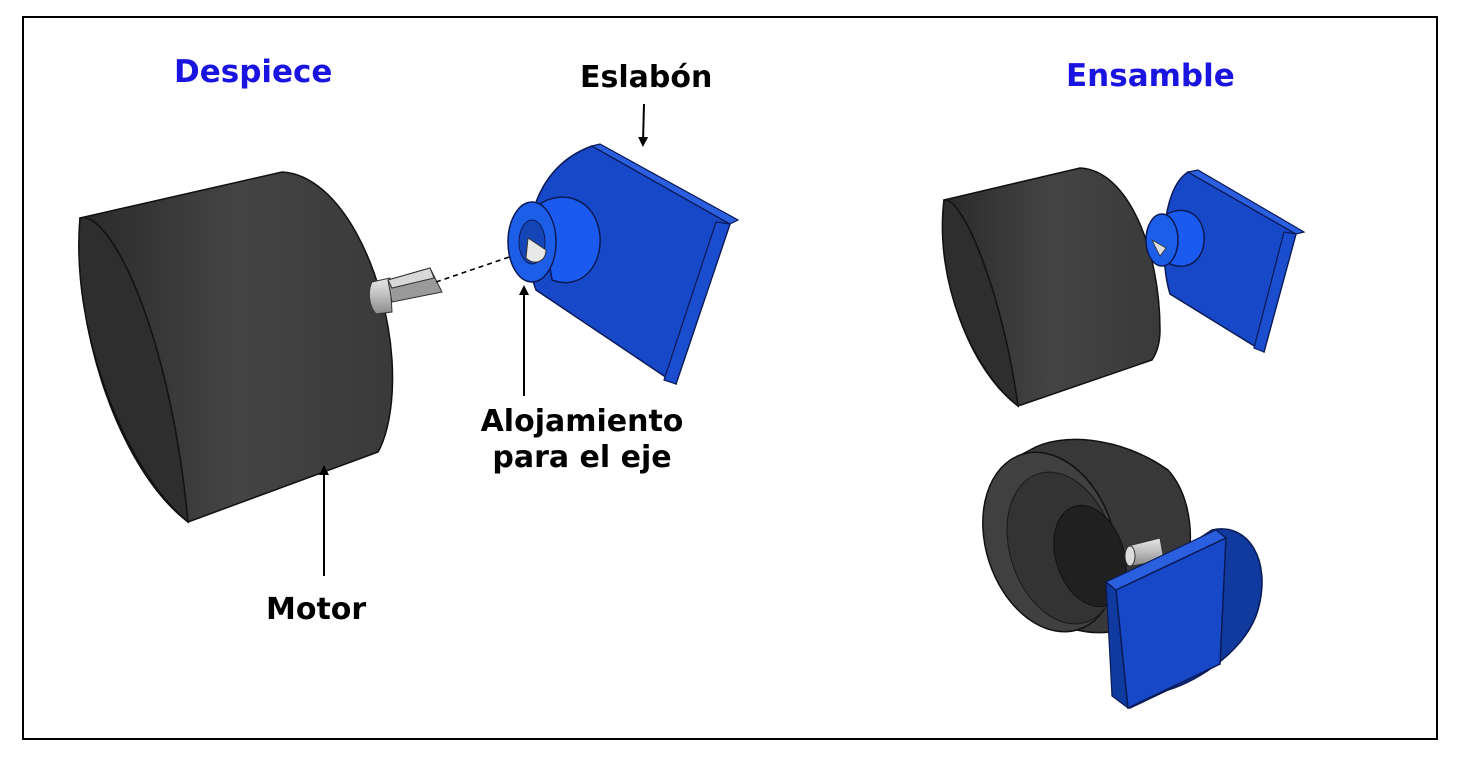 The width and height of the screenshot is (1464, 762). Describe the element at coordinates (316, 609) in the screenshot. I see `motor-label: Motor` at that location.